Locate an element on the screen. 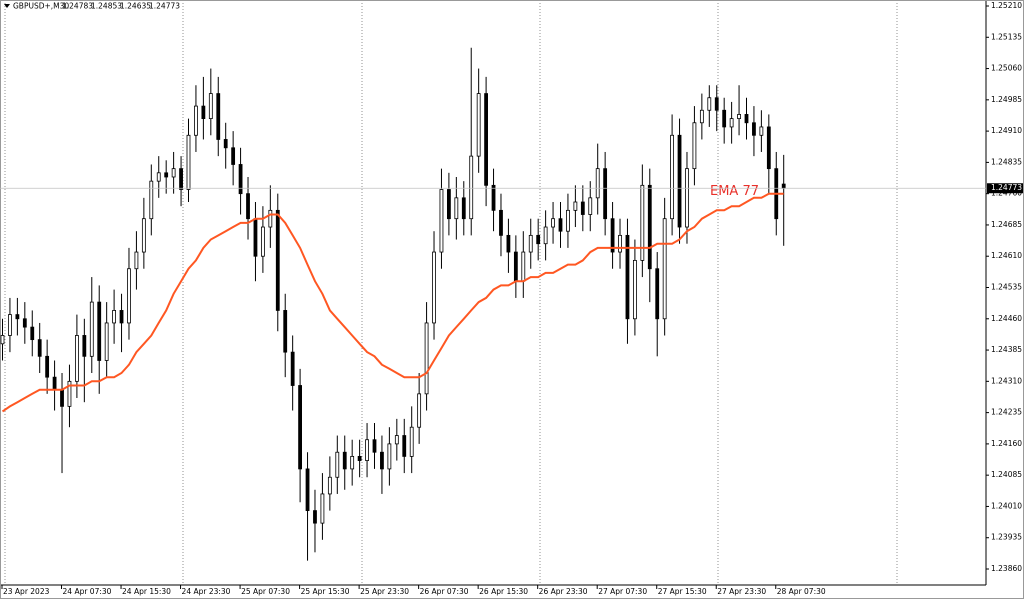  menu-arrow is located at coordinates (7, 6).